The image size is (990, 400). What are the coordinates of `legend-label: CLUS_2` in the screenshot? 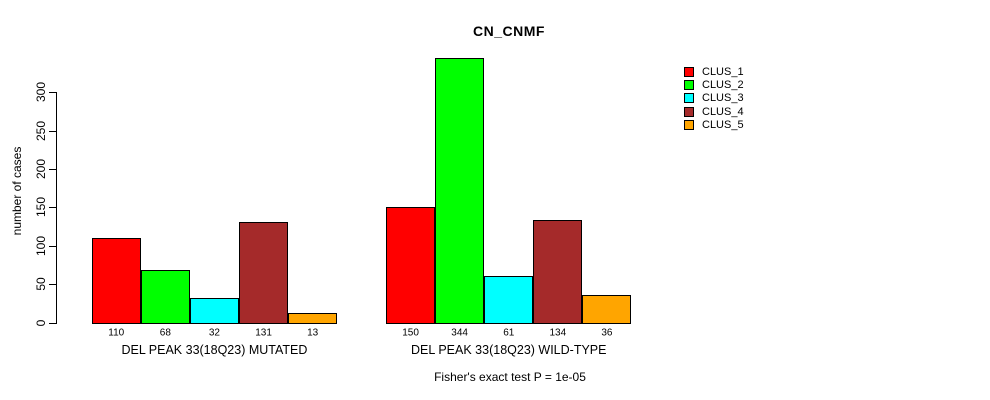 It's located at (723, 84).